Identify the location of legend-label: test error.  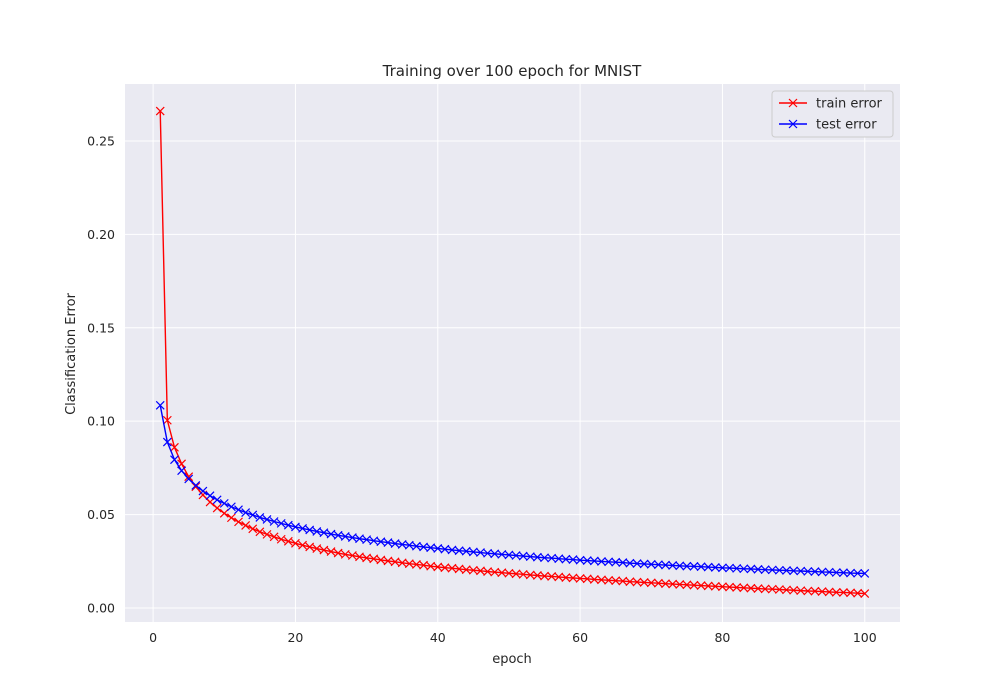
(846, 125).